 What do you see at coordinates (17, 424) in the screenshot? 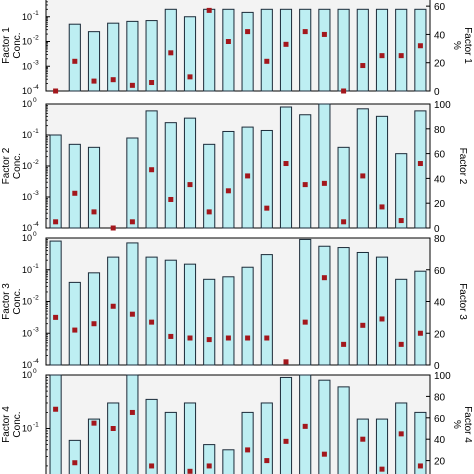
I see `left-axis-label: Conc.` at bounding box center [17, 424].